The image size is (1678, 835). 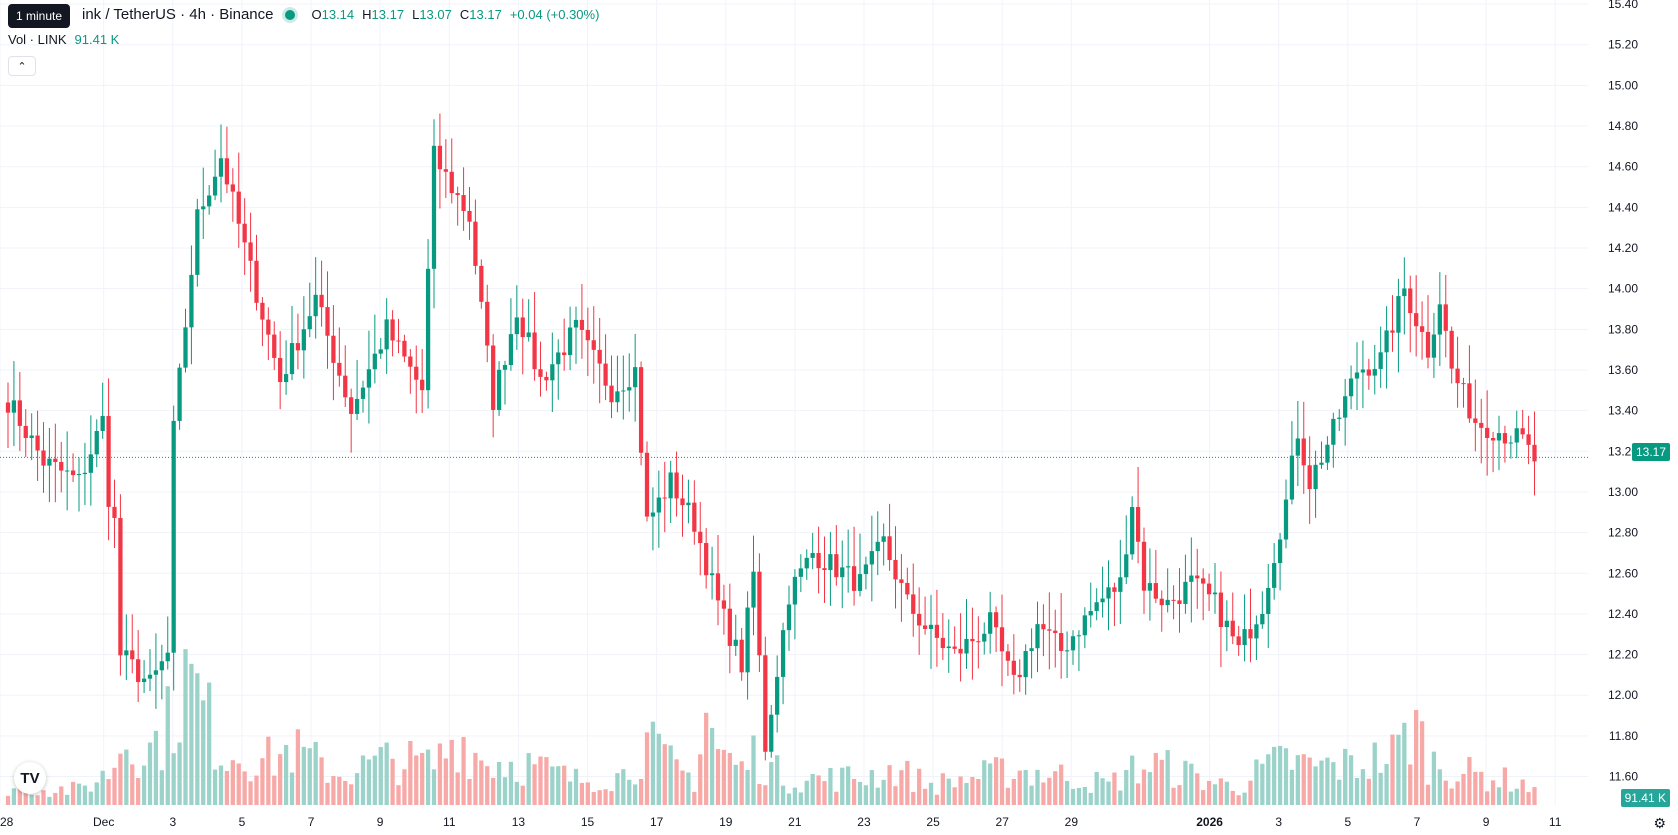 I want to click on y-tick-label: 14.80, so click(x=1623, y=126).